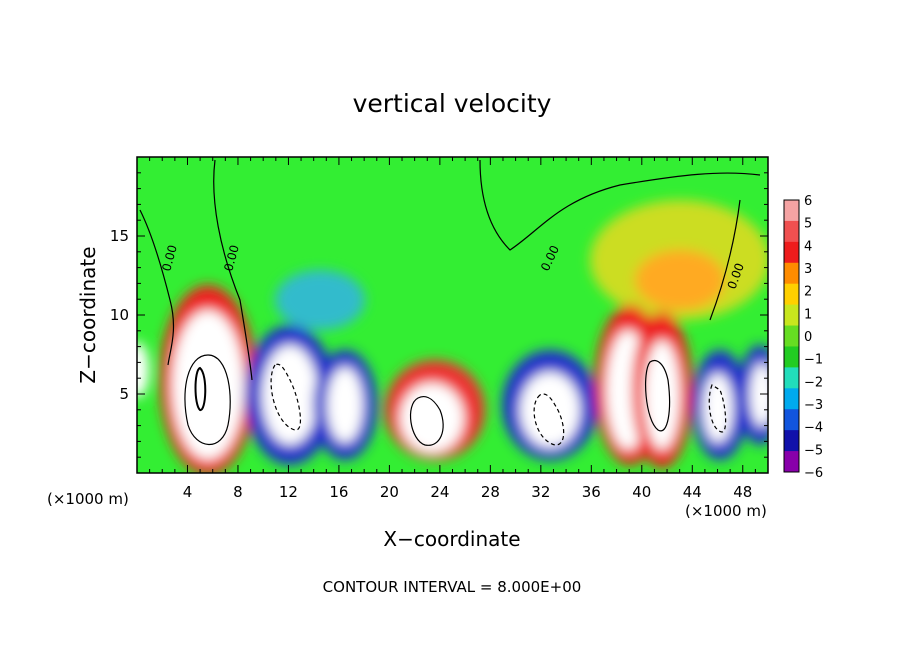 The image size is (904, 654). I want to click on colorbar-tick-label: 0, so click(808, 337).